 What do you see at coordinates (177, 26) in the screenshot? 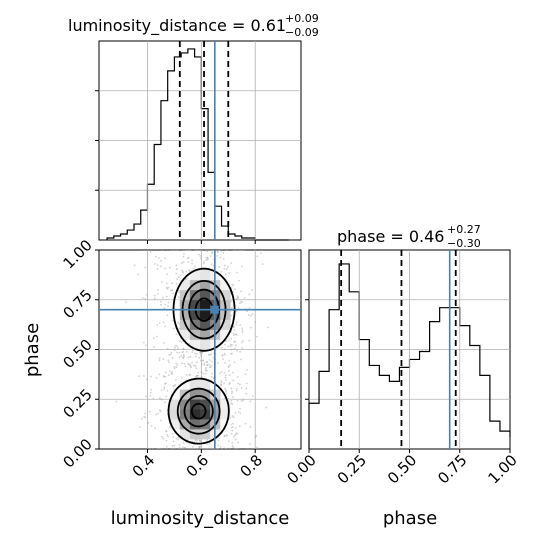
I see `dist-title: luminosity_distance = 0.61` at bounding box center [177, 26].